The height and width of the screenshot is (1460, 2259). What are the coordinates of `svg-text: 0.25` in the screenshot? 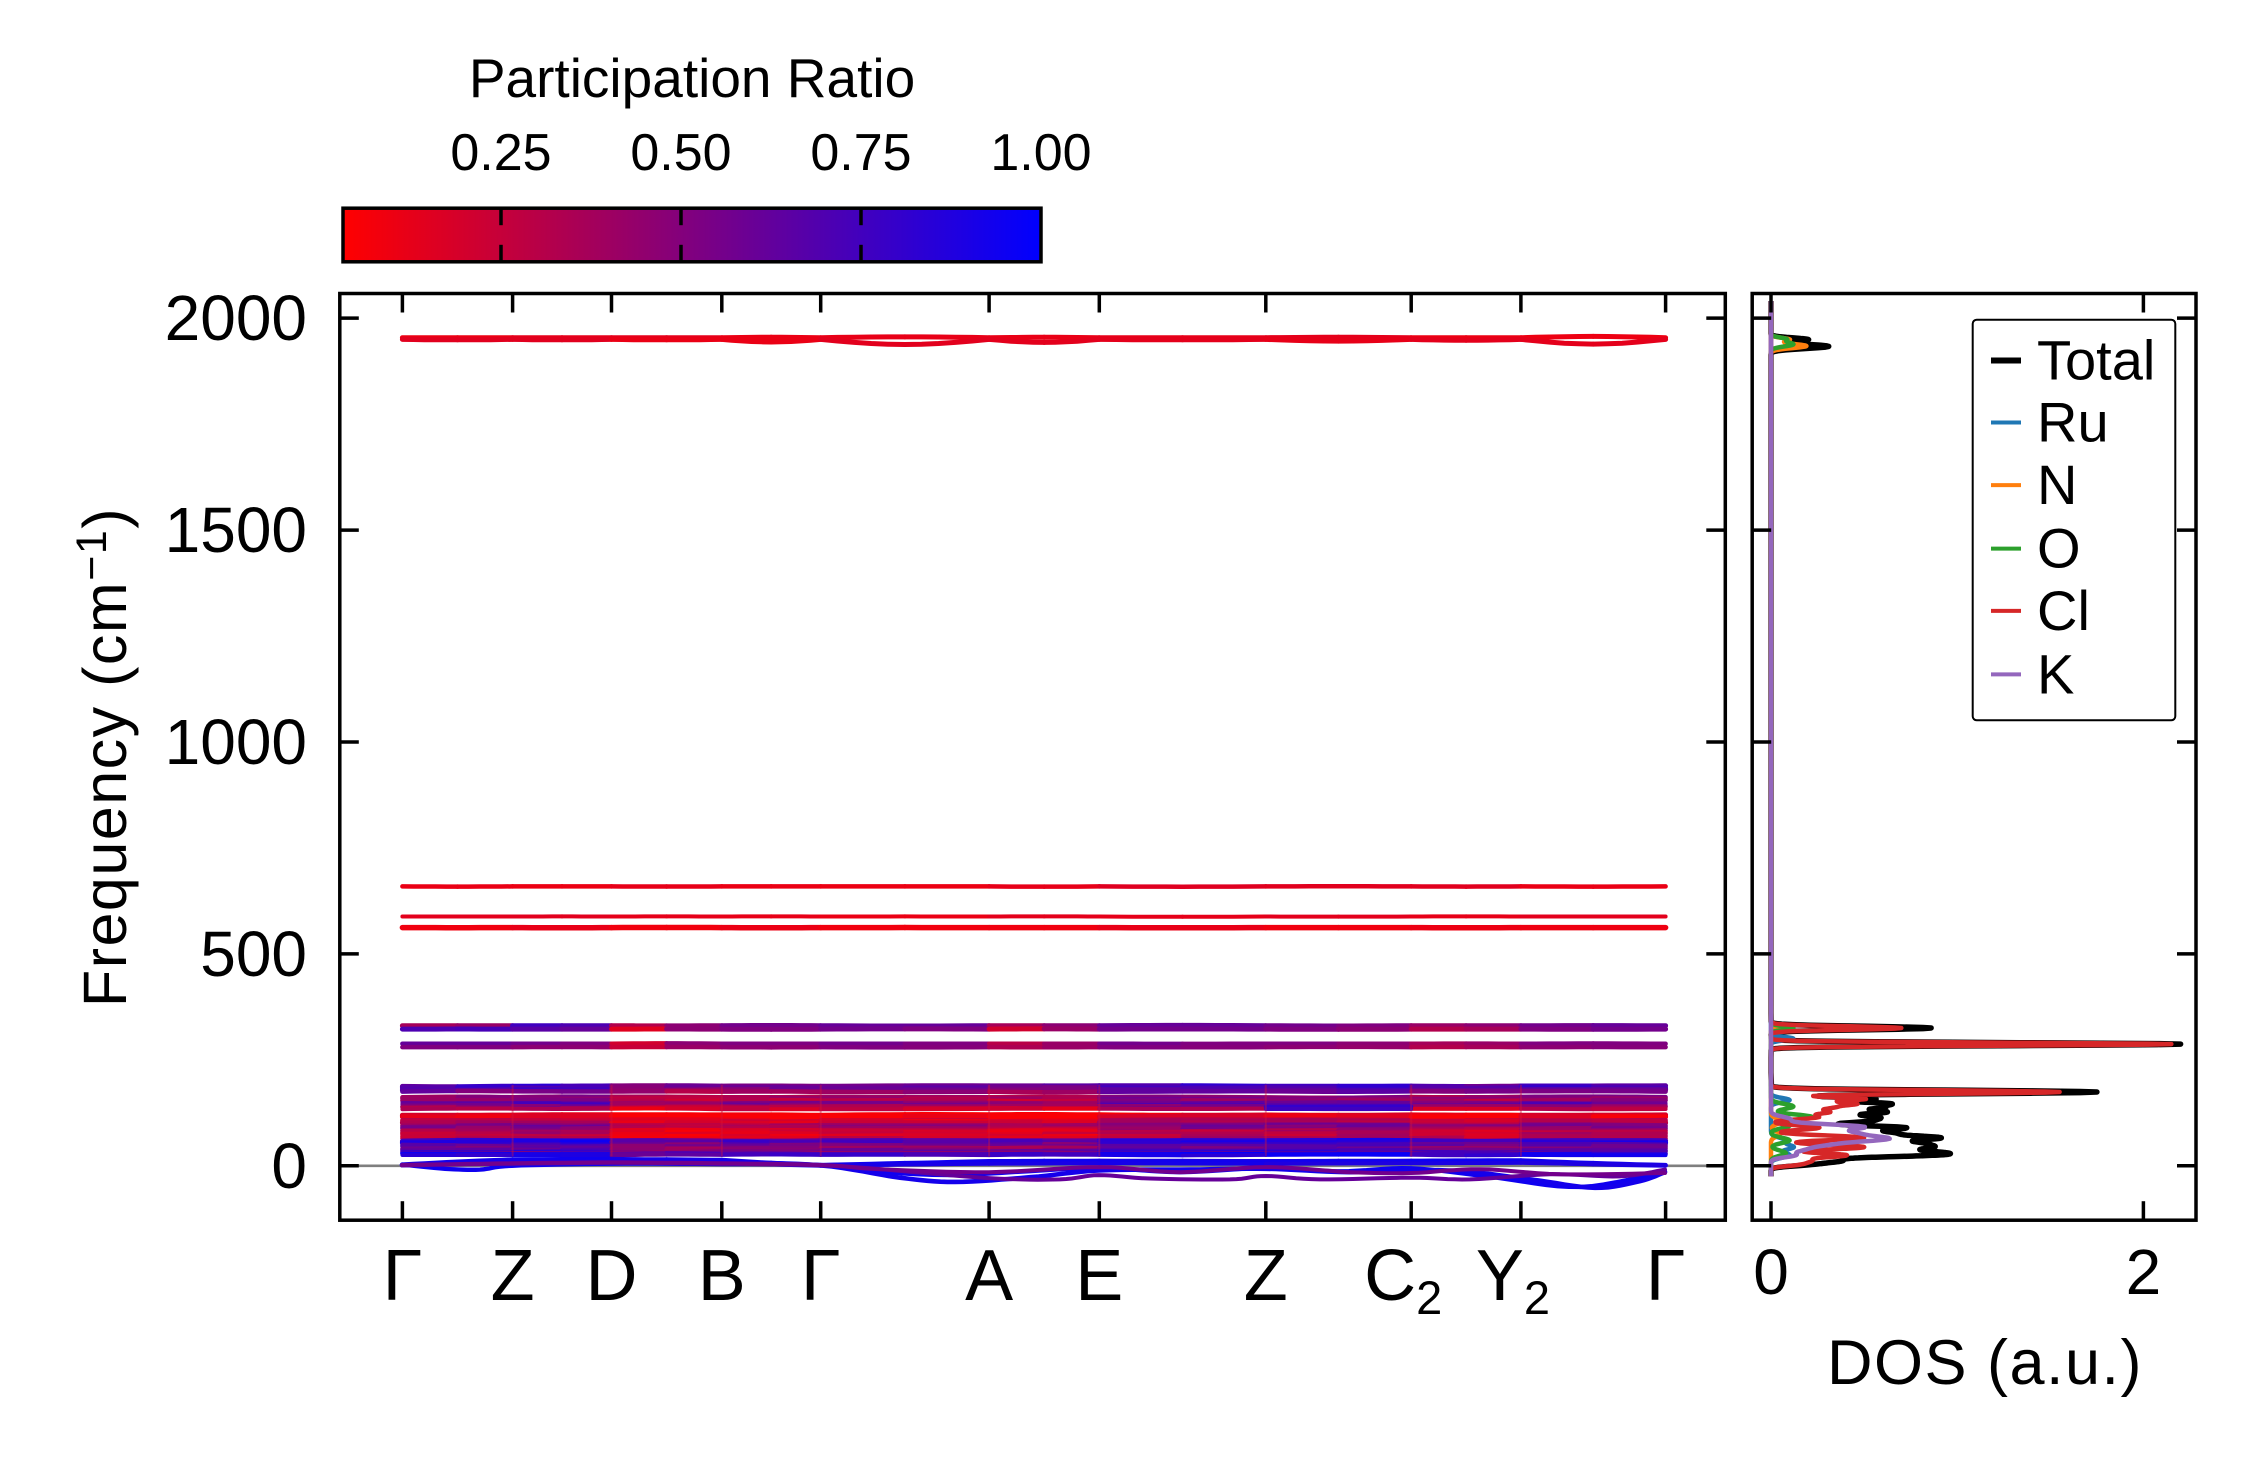 It's located at (500, 153).